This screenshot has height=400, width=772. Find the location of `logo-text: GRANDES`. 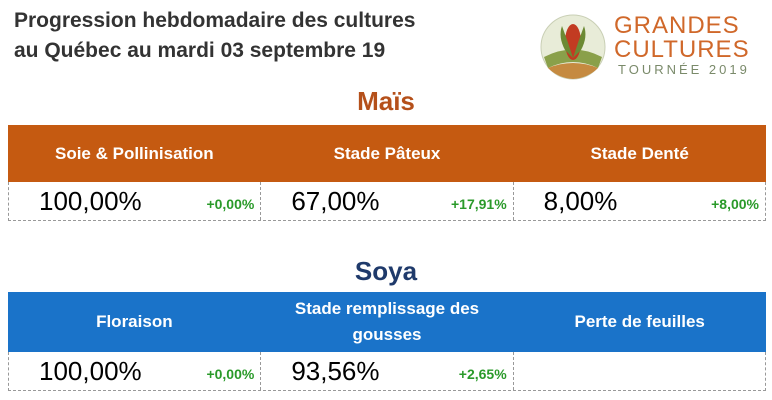

logo-text: GRANDES is located at coordinates (677, 25).